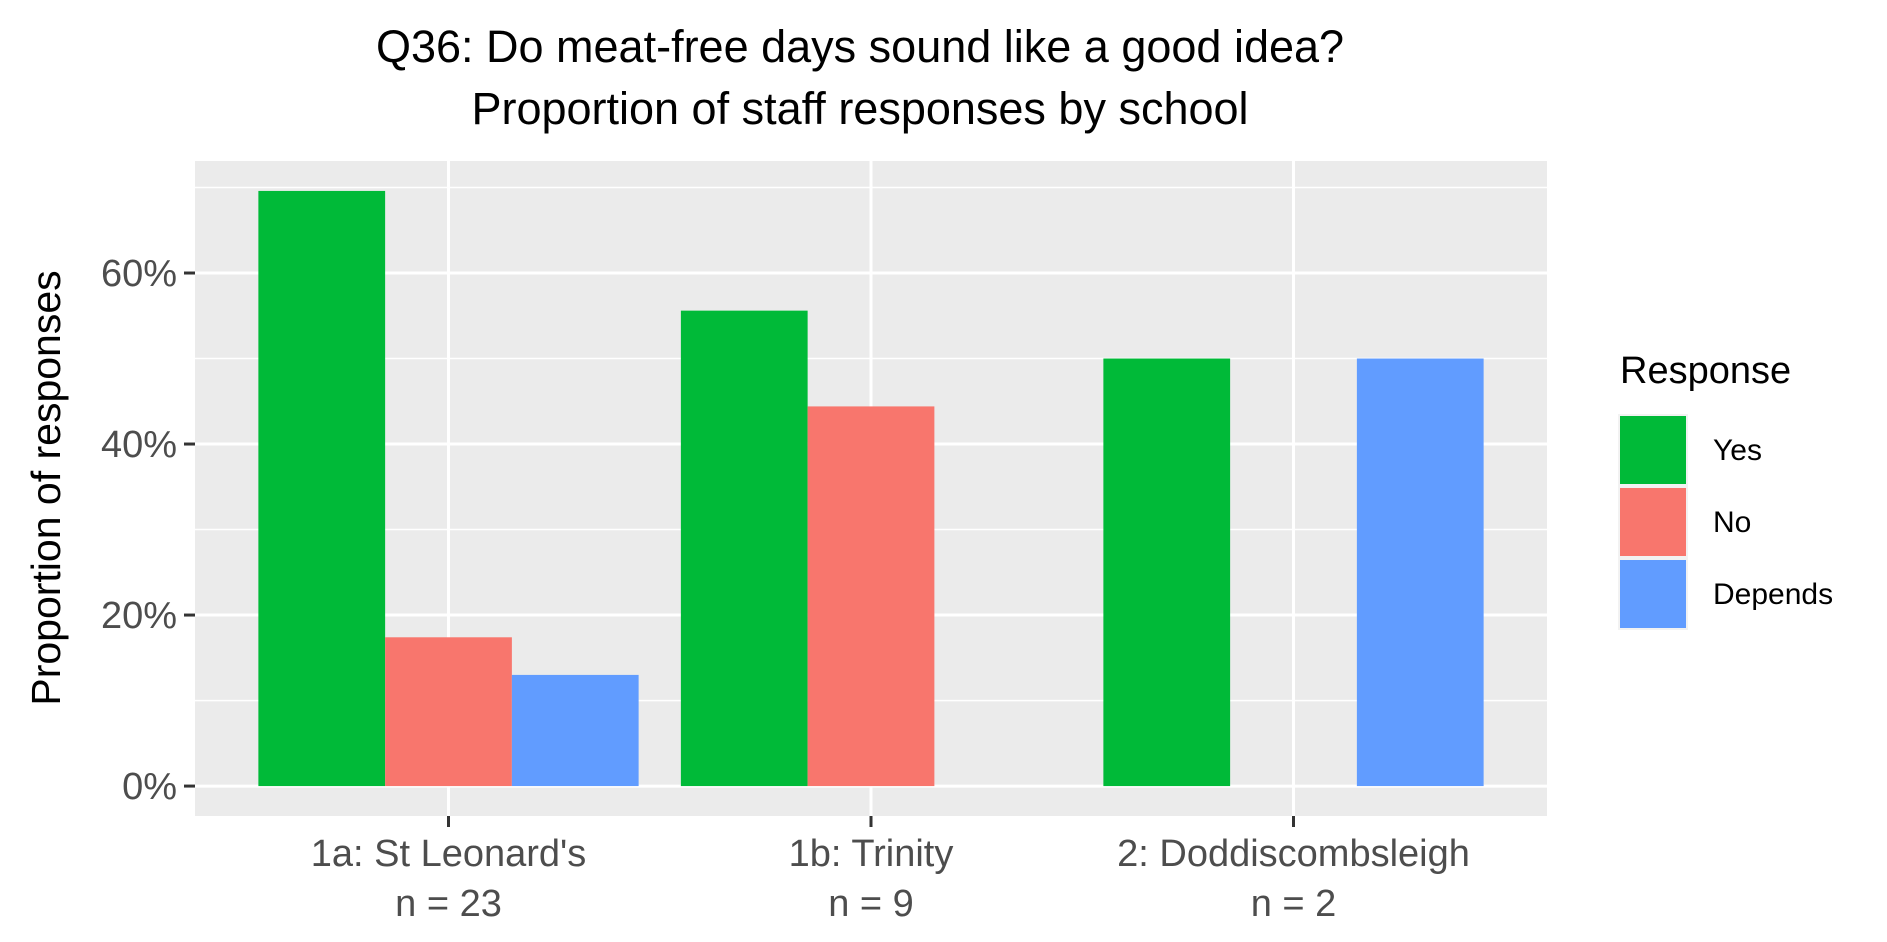 This screenshot has height=942, width=1887. I want to click on y-tick-label: 0%, so click(149, 787).